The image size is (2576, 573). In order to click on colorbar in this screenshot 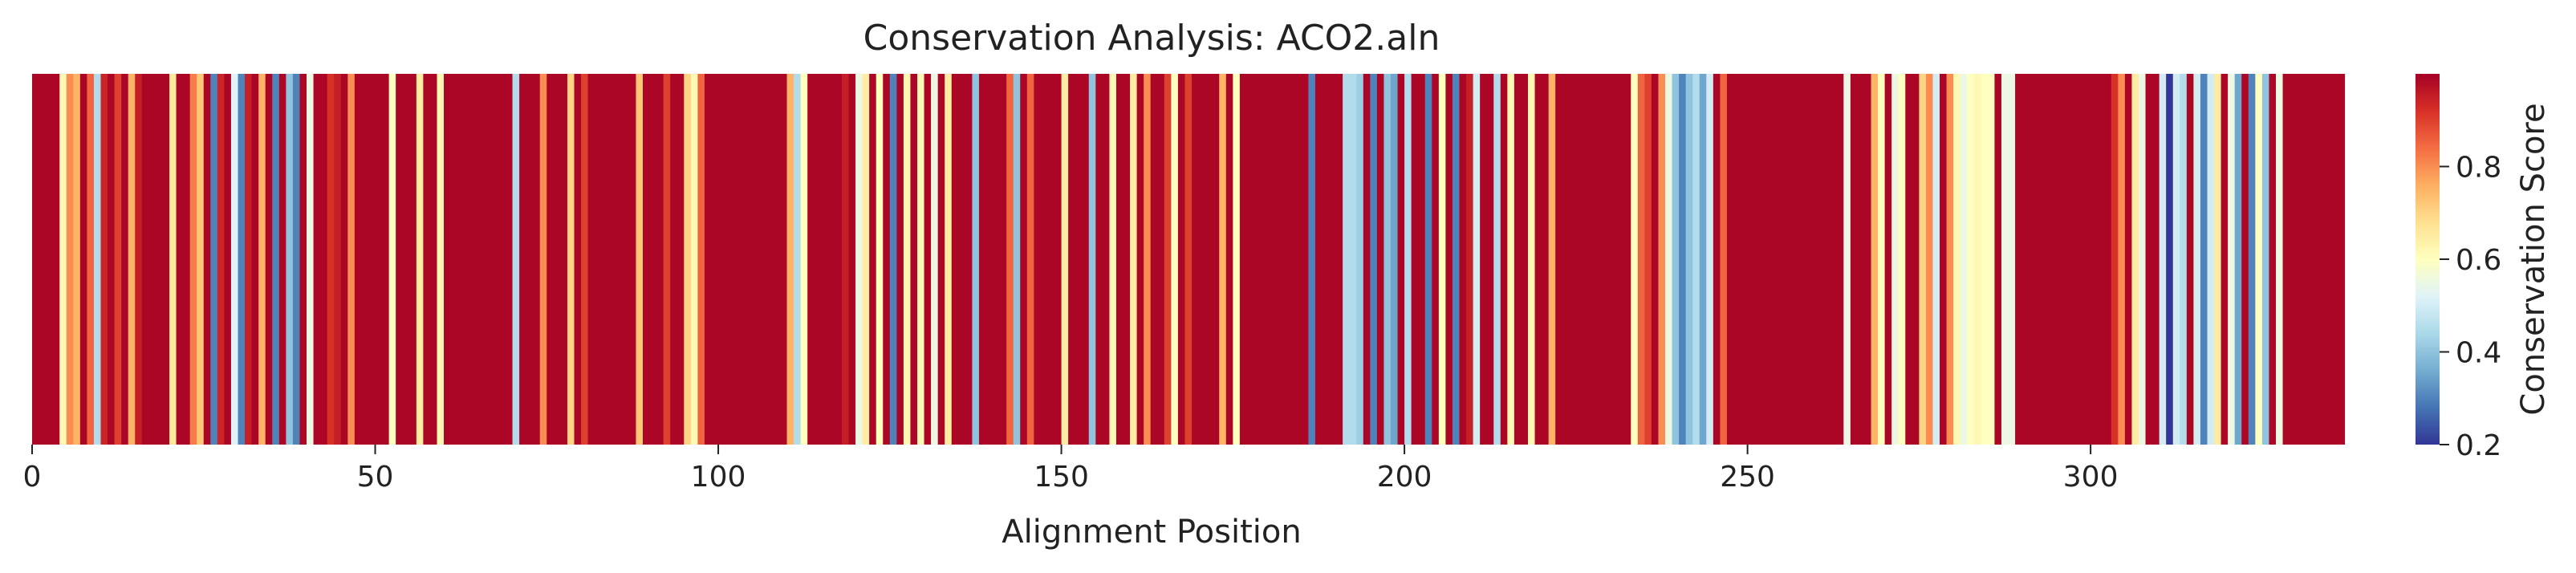, I will do `click(2428, 260)`.